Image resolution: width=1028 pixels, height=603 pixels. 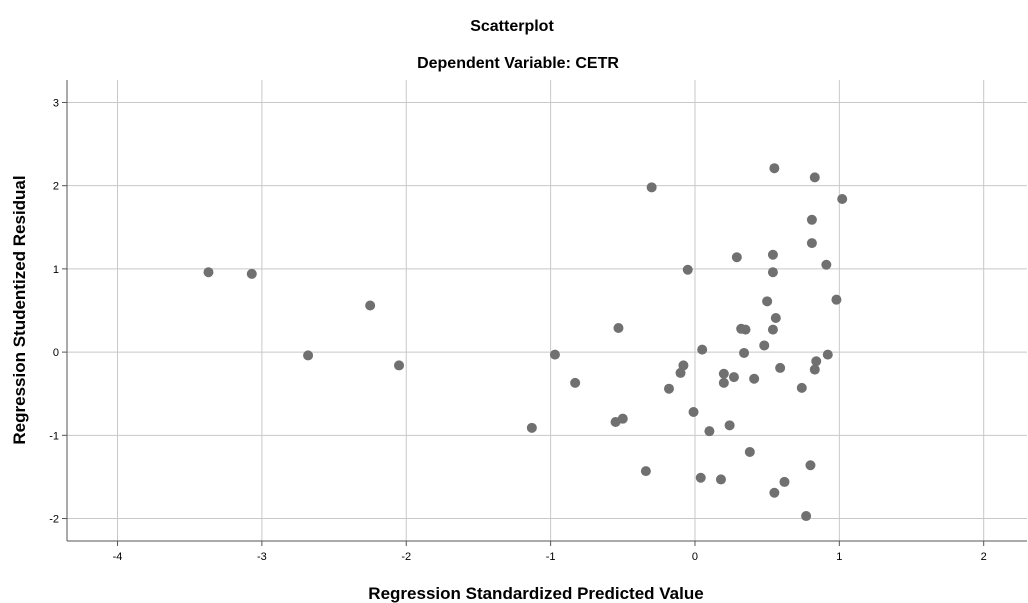 What do you see at coordinates (535, 593) in the screenshot?
I see `x-axis-label: Regression Standardized Predicted Value` at bounding box center [535, 593].